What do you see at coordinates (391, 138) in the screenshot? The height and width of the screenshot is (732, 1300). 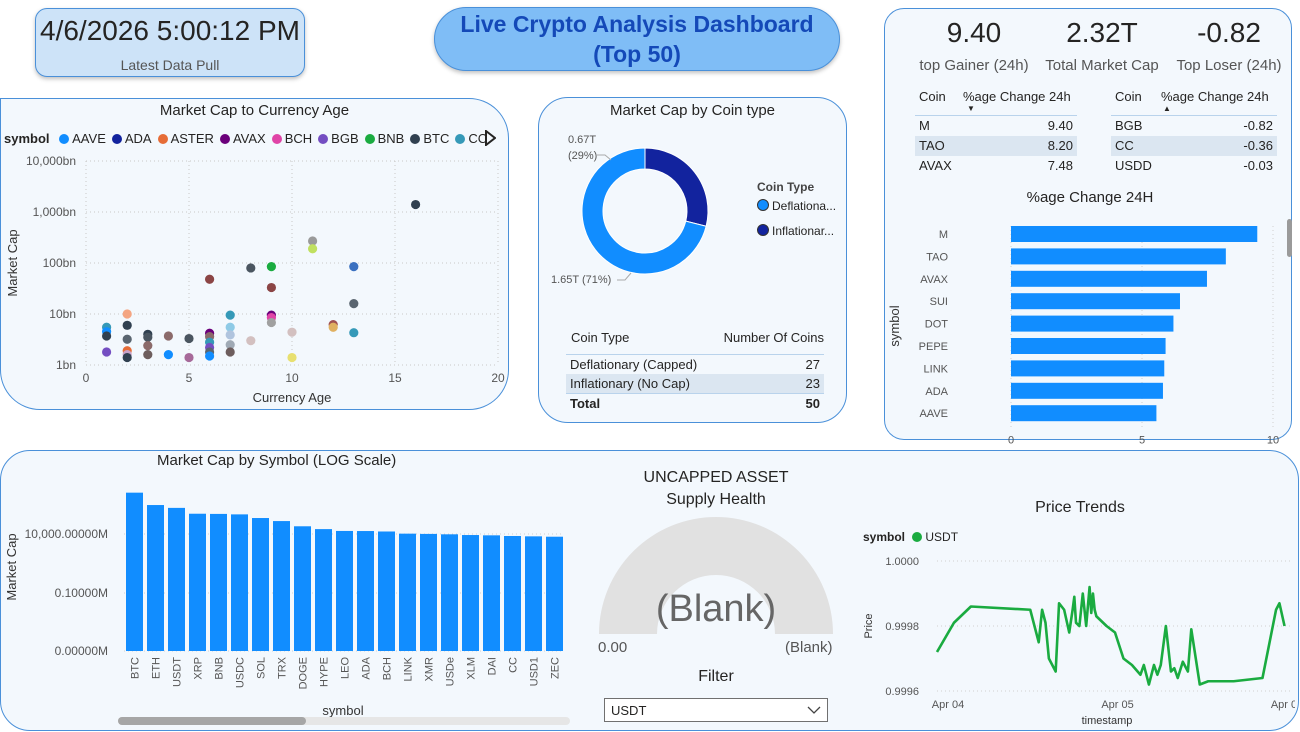 I see `legend-item: BNB` at bounding box center [391, 138].